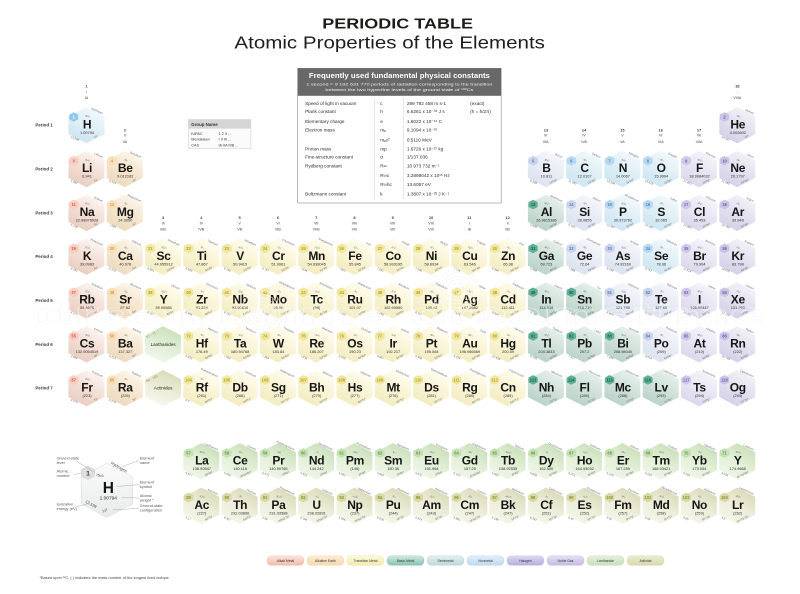 This screenshot has width=800, height=594. Describe the element at coordinates (208, 473) in the screenshot. I see `svg-text: 5d¹6s²` at that location.